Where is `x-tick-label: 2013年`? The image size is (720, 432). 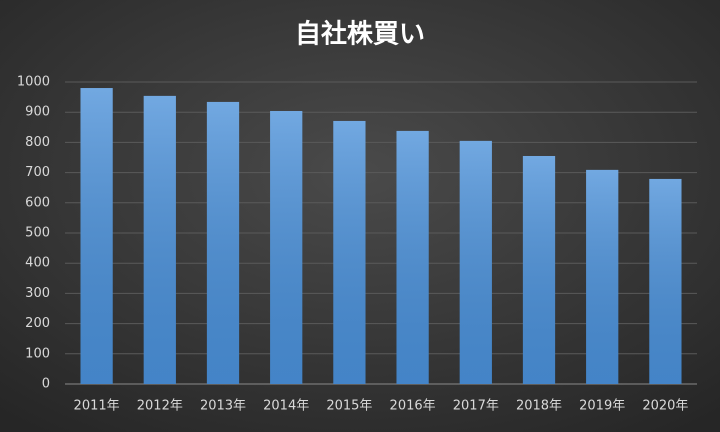
x-tick-label: 2013年 is located at coordinates (223, 406).